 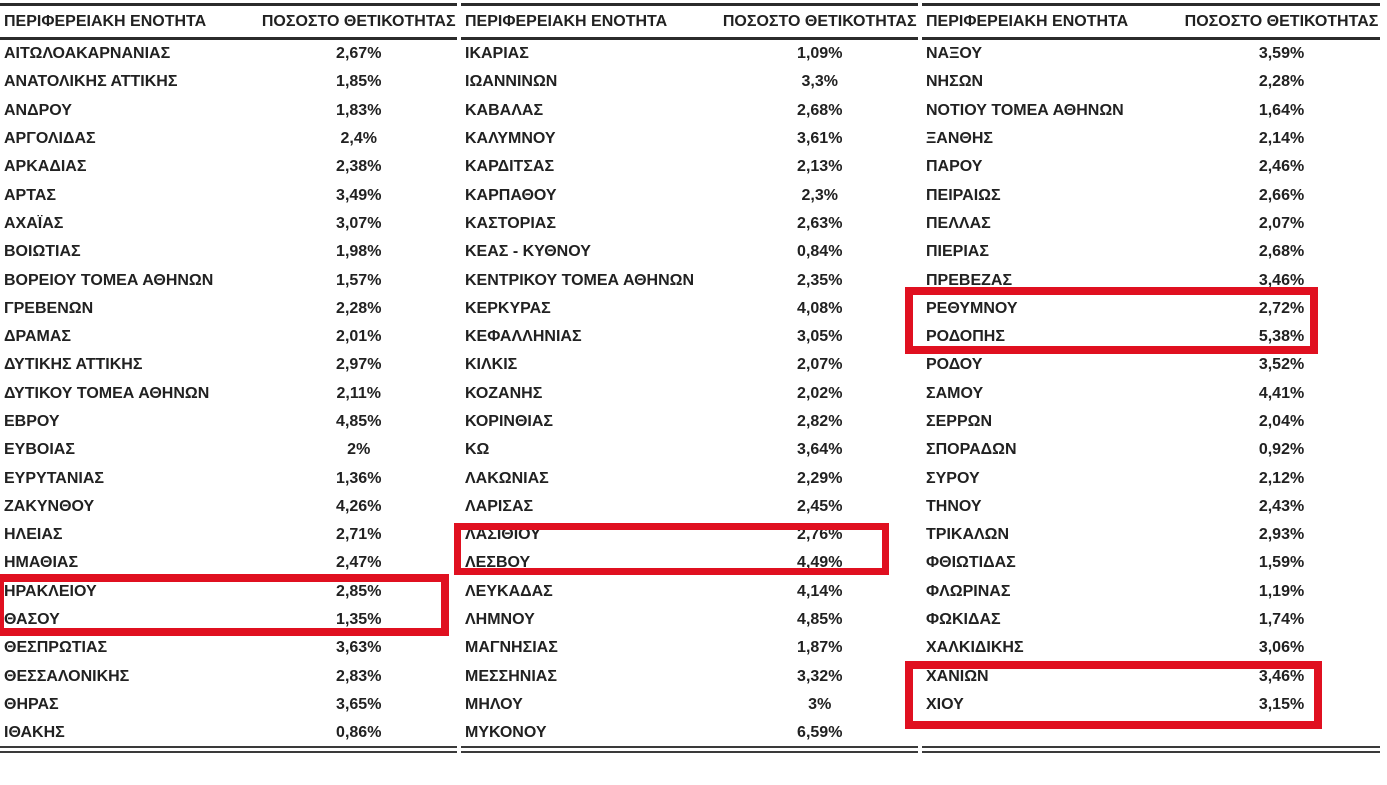 I want to click on positivity-value: 2,07%, so click(x=820, y=365).